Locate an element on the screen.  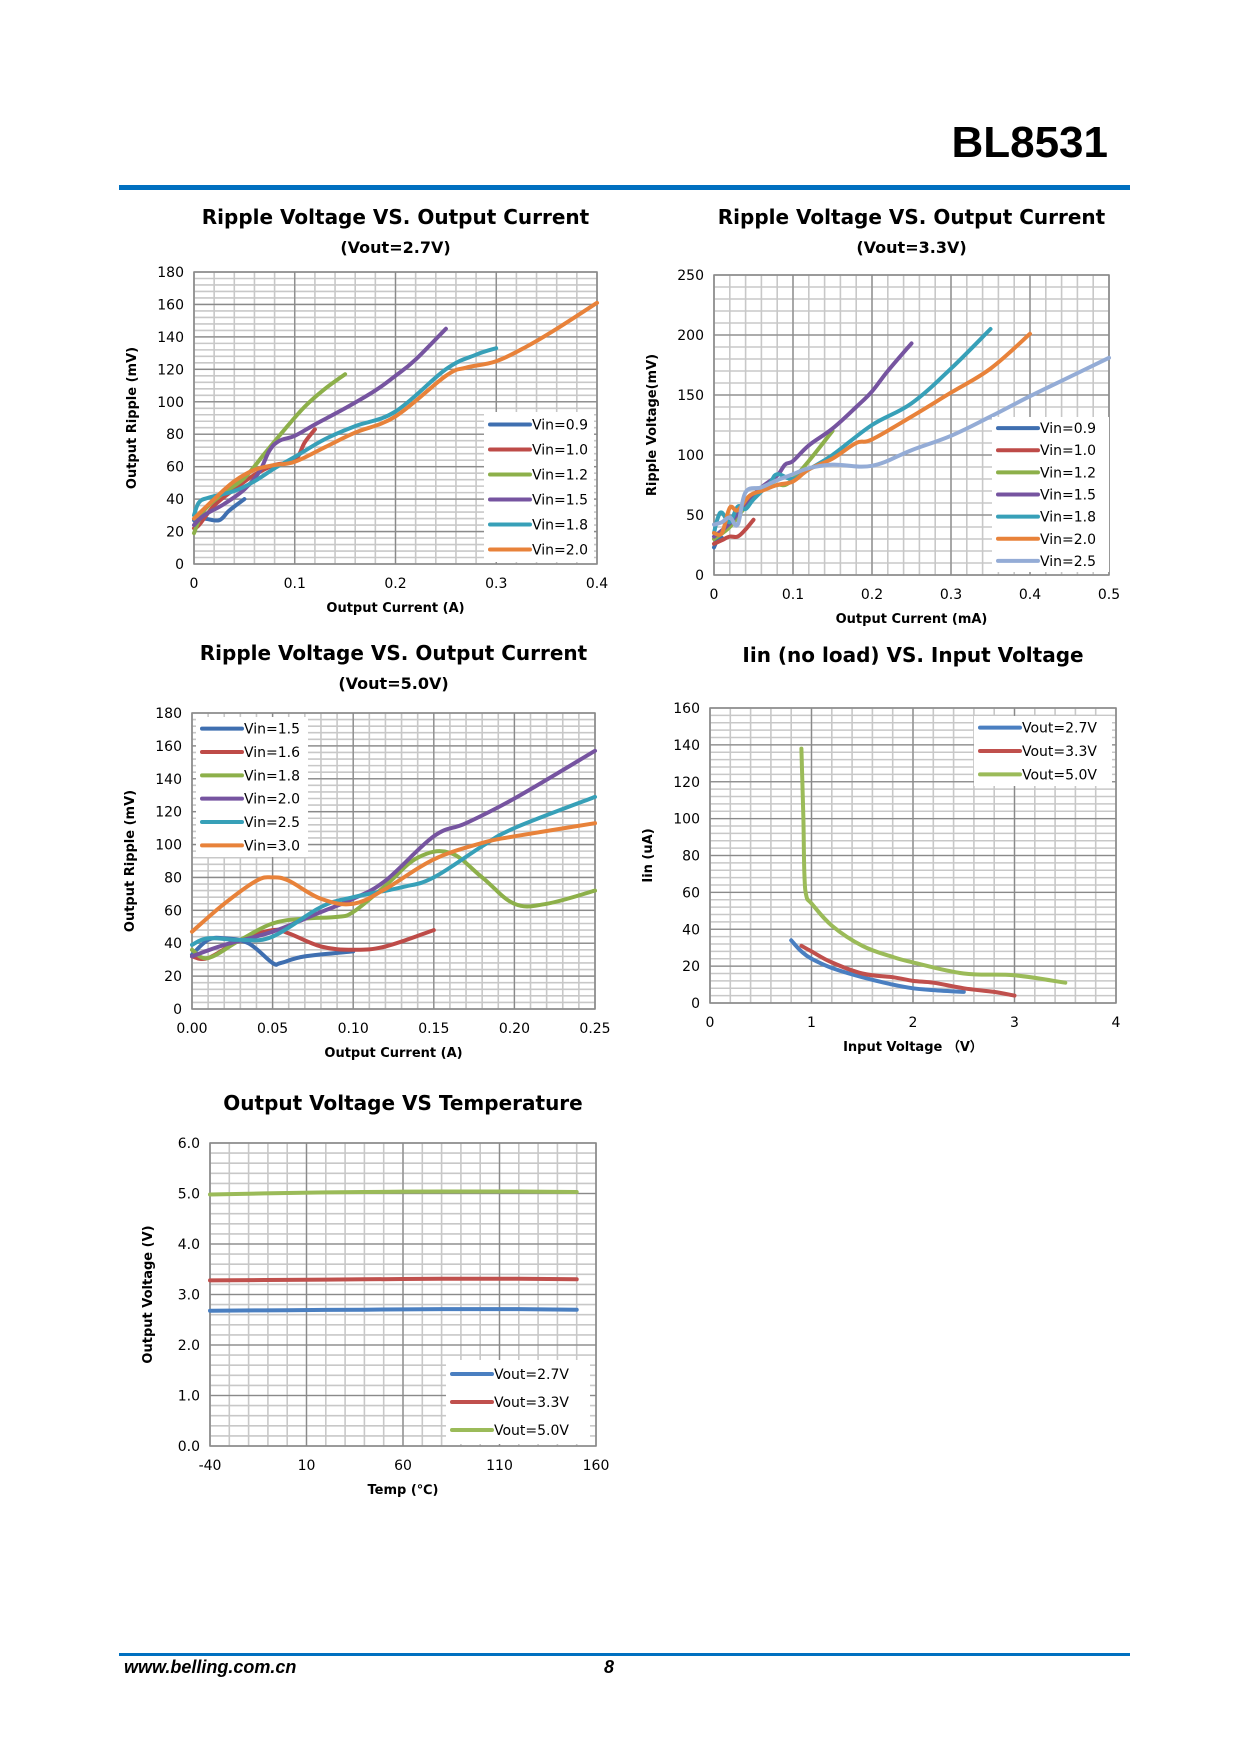
x-axis-label: Input Voltage （V） is located at coordinates (913, 1047).